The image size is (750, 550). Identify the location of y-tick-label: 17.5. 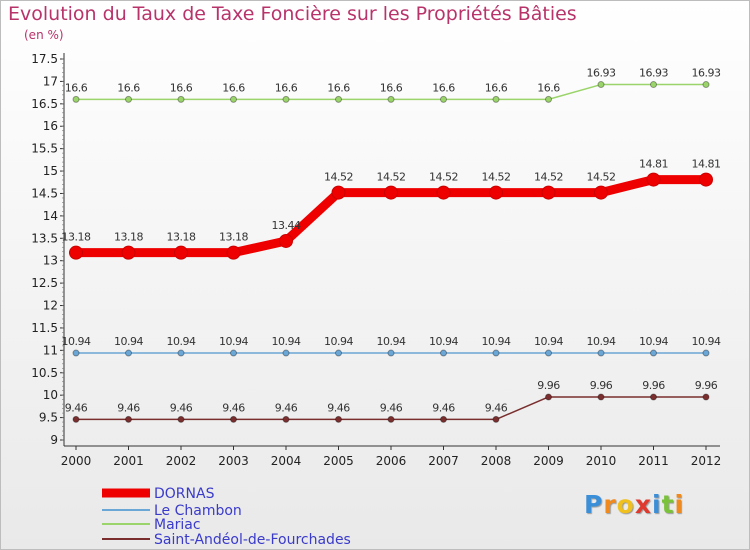
(44, 59).